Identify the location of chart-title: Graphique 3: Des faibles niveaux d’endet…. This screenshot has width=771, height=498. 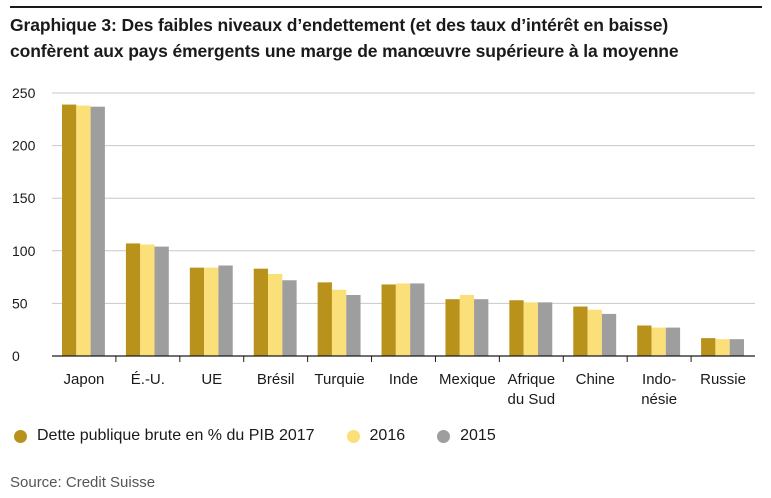
(386, 38).